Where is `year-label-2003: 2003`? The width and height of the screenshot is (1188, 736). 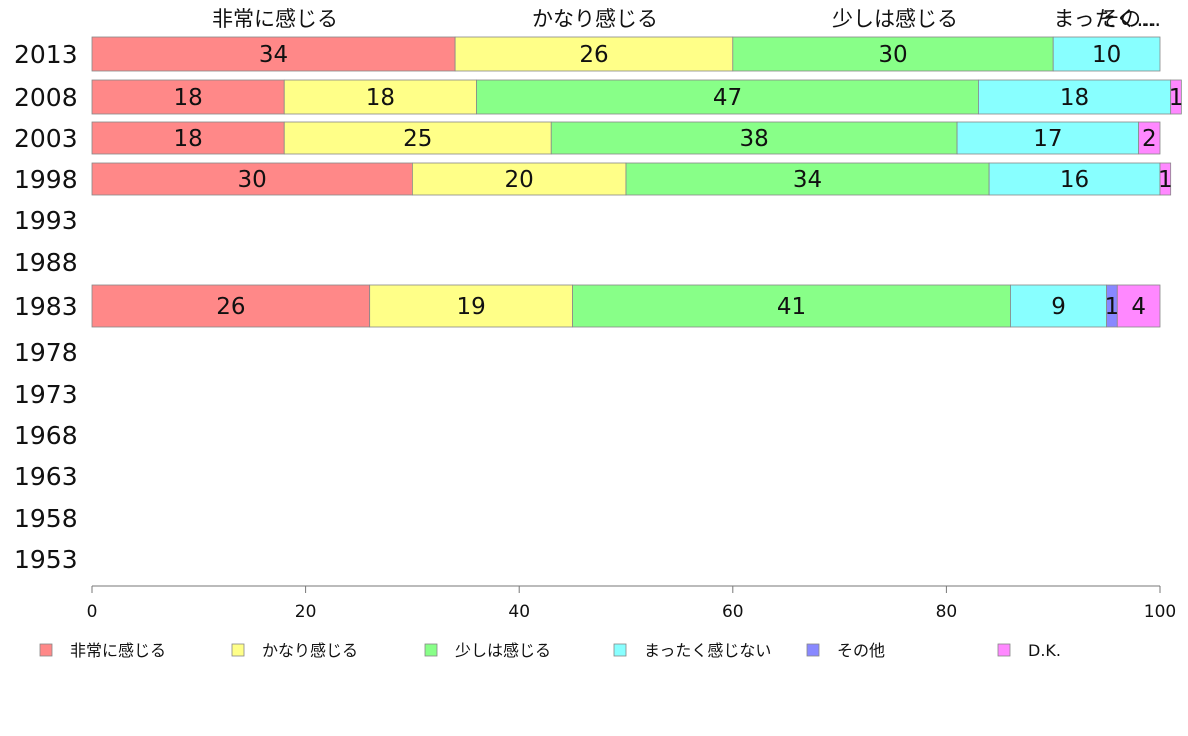
year-label-2003: 2003 is located at coordinates (46, 138).